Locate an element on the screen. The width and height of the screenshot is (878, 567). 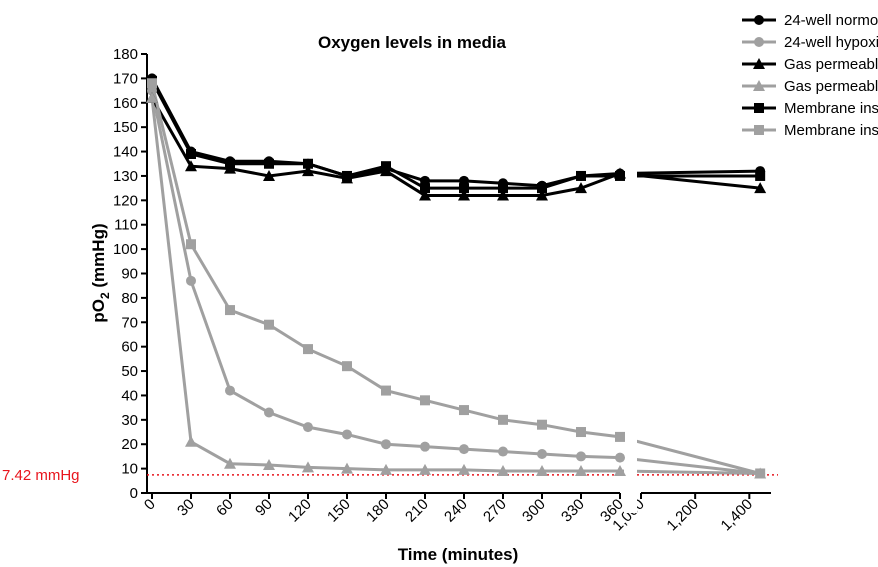
axis-break is located at coordinates (630, 278).